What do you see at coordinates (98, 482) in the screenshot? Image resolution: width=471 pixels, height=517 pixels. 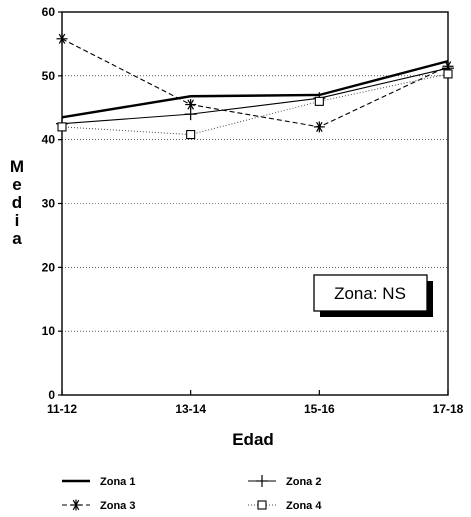 I see `legend-item: Zona 1` at bounding box center [98, 482].